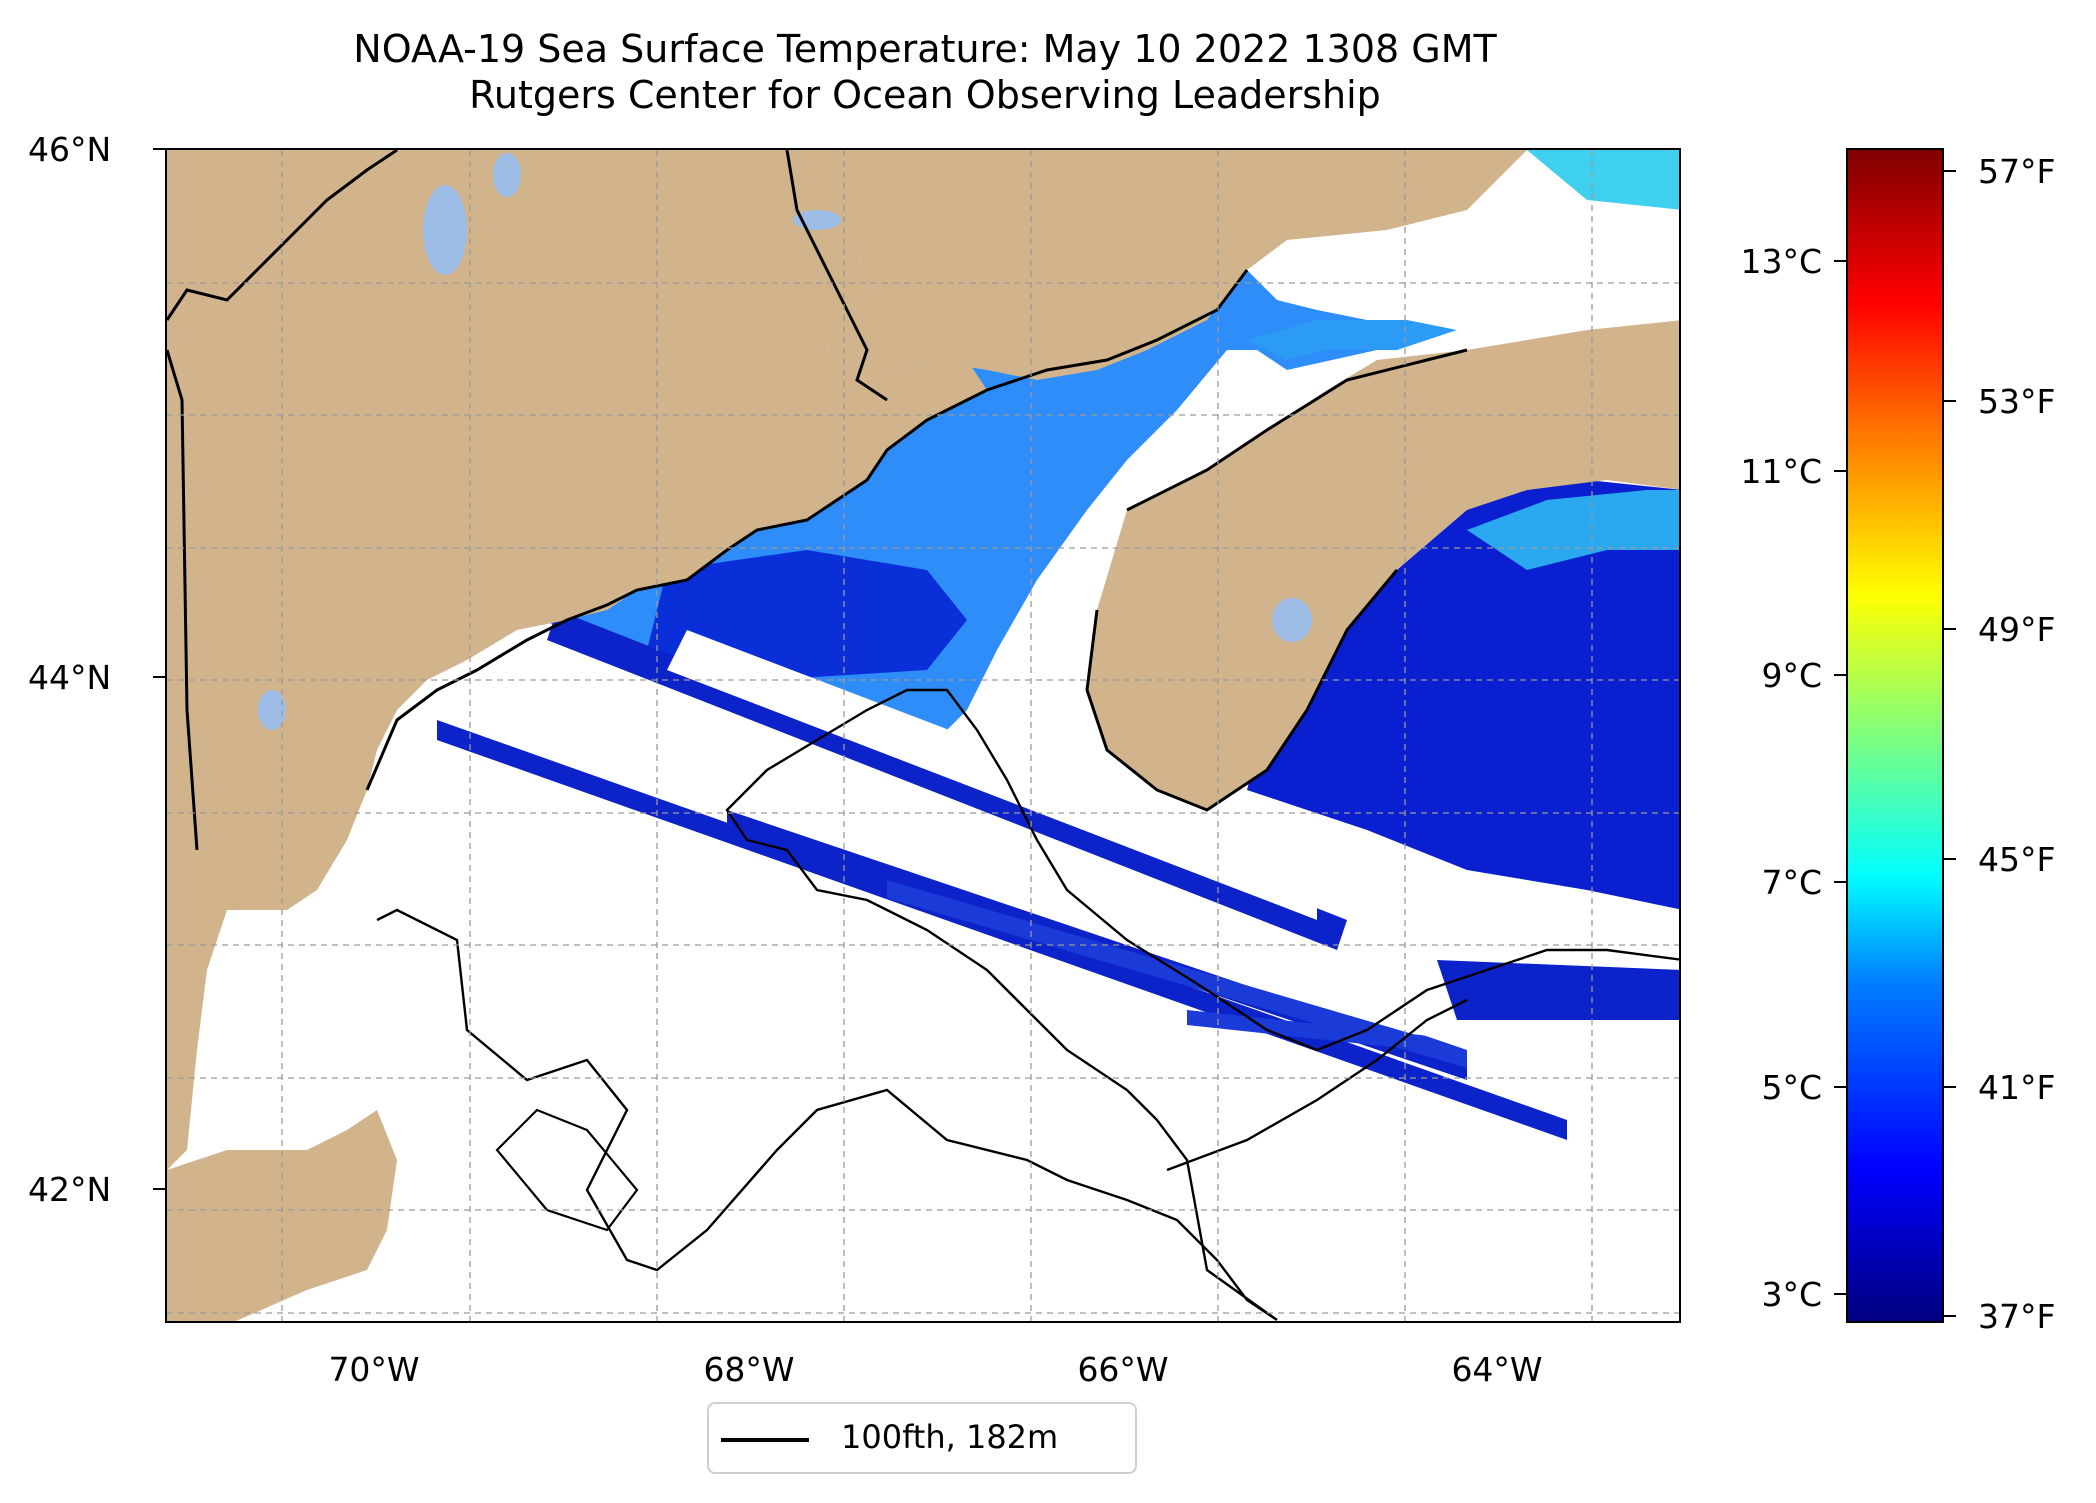 This screenshot has width=2096, height=1503. I want to click on coastline-us, so click(282, 235).